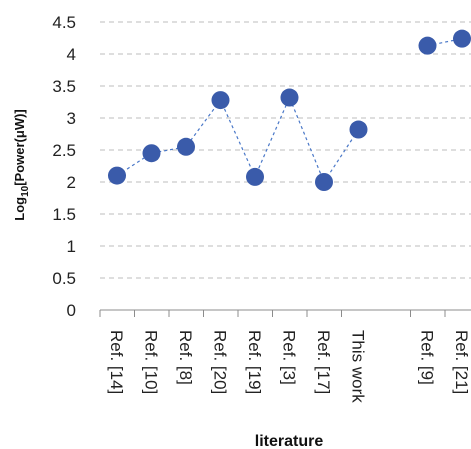  Describe the element at coordinates (427, 357) in the screenshot. I see `x-tick-label: Ref. [9]` at that location.